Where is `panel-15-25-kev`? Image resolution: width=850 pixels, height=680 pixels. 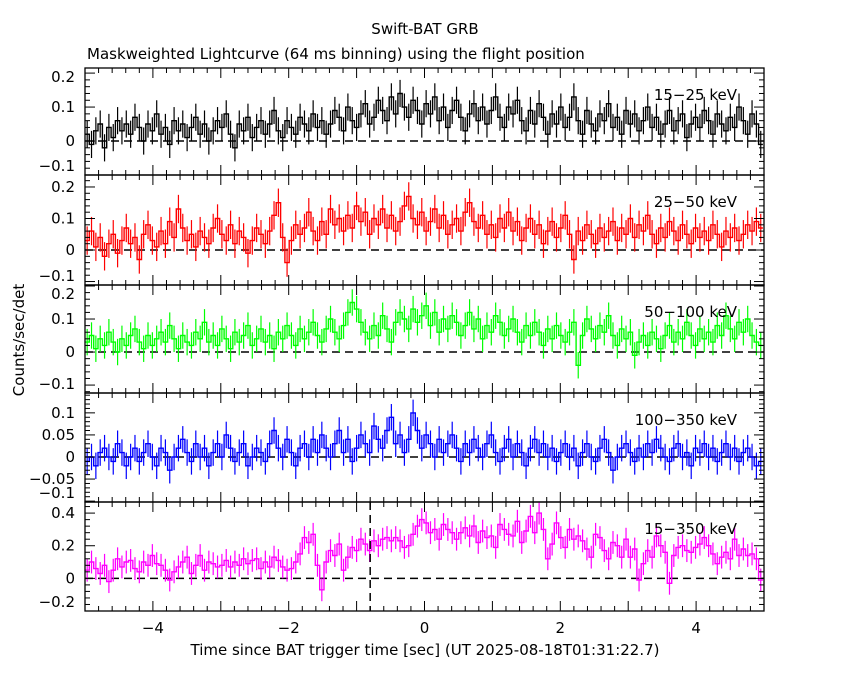 panel-15-25-kev is located at coordinates (424, 120).